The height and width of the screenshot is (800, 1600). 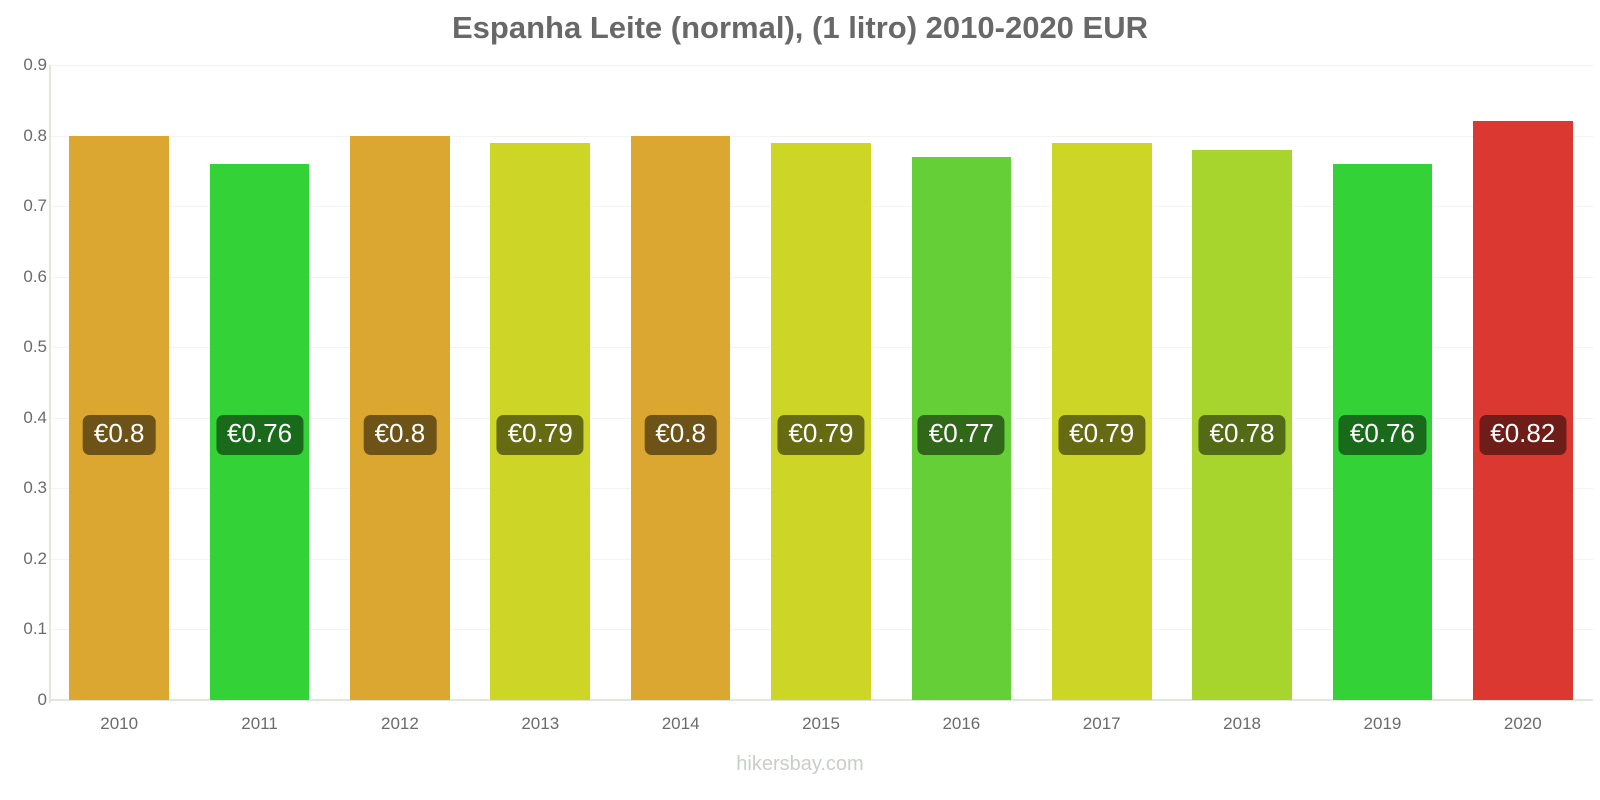 I want to click on x-axis-tick-label: 2016, so click(x=961, y=723).